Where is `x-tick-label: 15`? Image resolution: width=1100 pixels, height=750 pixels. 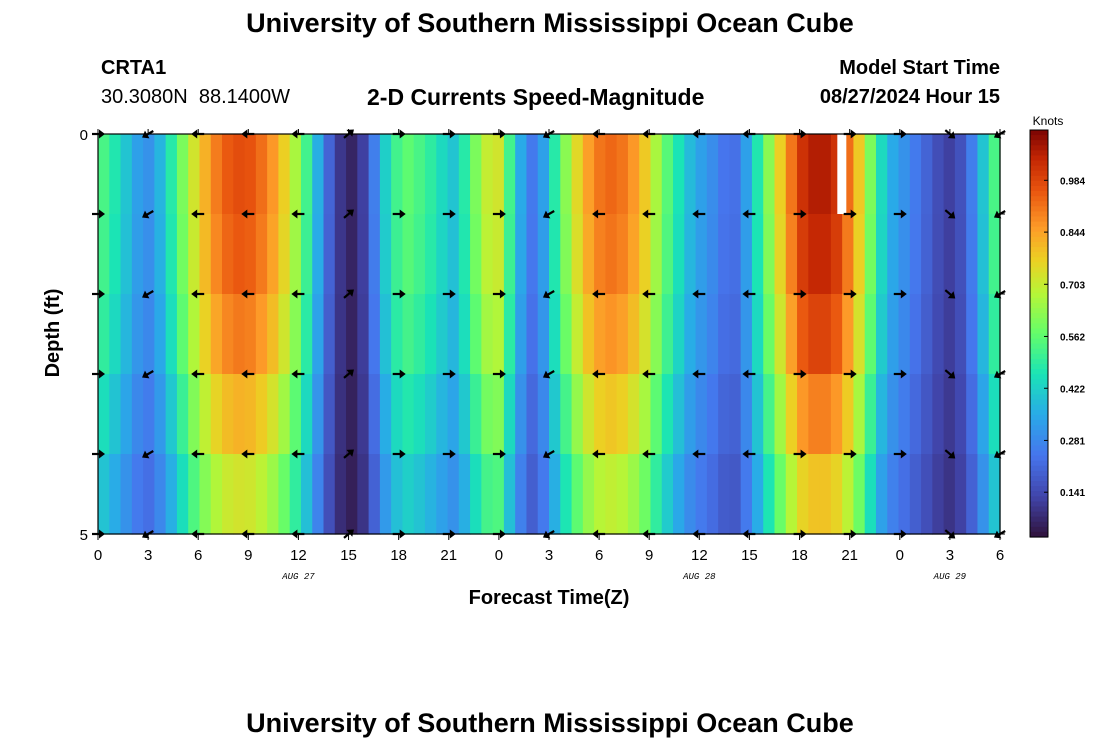
x-tick-label: 15 is located at coordinates (749, 555).